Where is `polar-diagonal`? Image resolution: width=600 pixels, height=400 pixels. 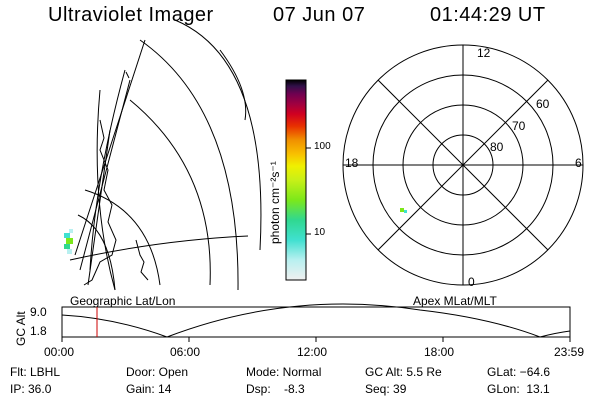 polar-diagonal is located at coordinates (463, 165).